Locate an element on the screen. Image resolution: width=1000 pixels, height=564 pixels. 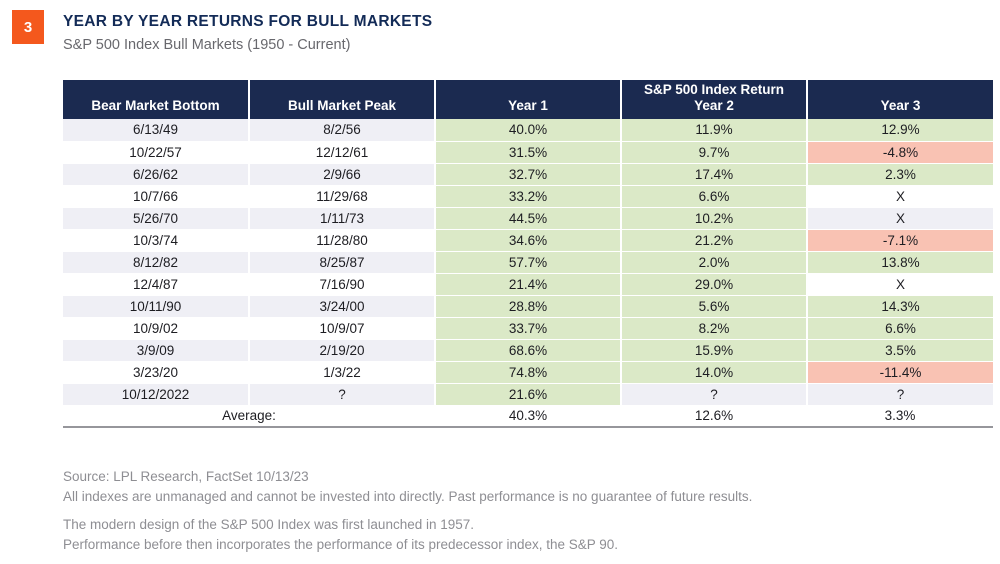
table-row: 10/12/2022? 21.6%?? is located at coordinates (528, 394).